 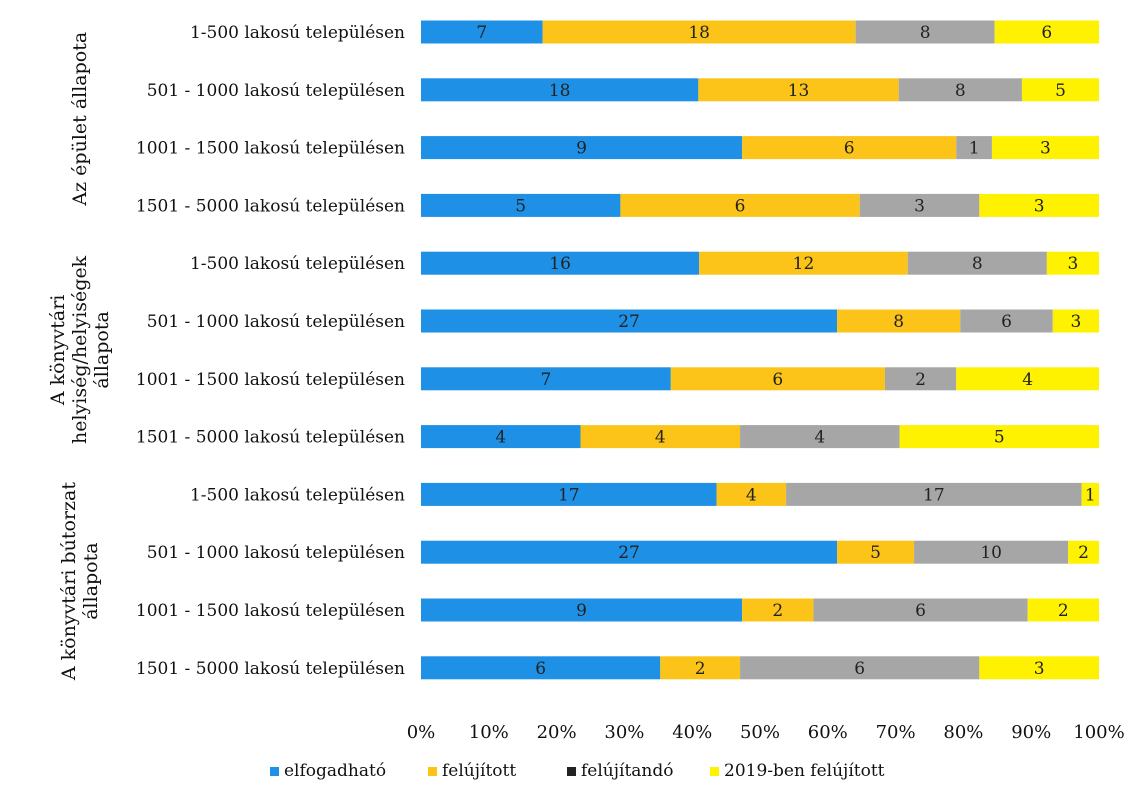 I want to click on legend-label: 2019-ben felújított, so click(x=804, y=771).